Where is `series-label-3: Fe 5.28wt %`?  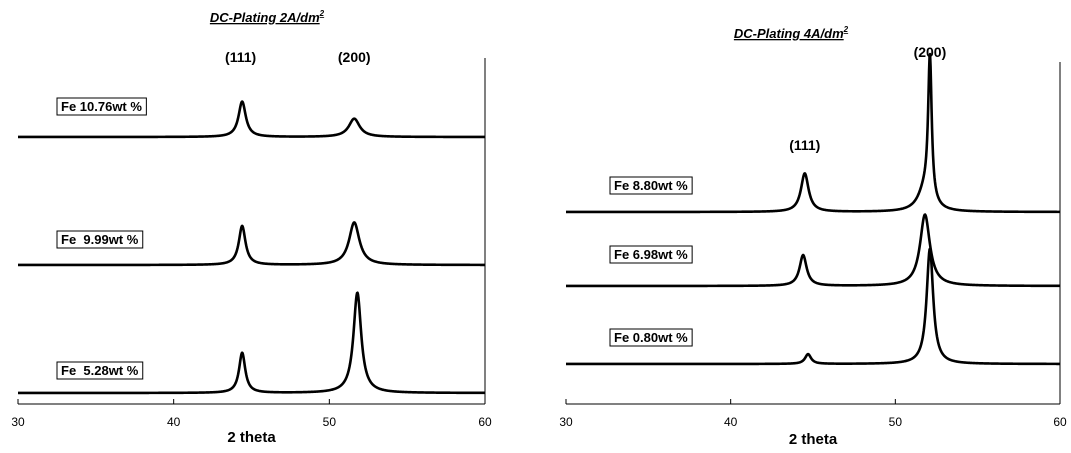 series-label-3: Fe 5.28wt % is located at coordinates (100, 370).